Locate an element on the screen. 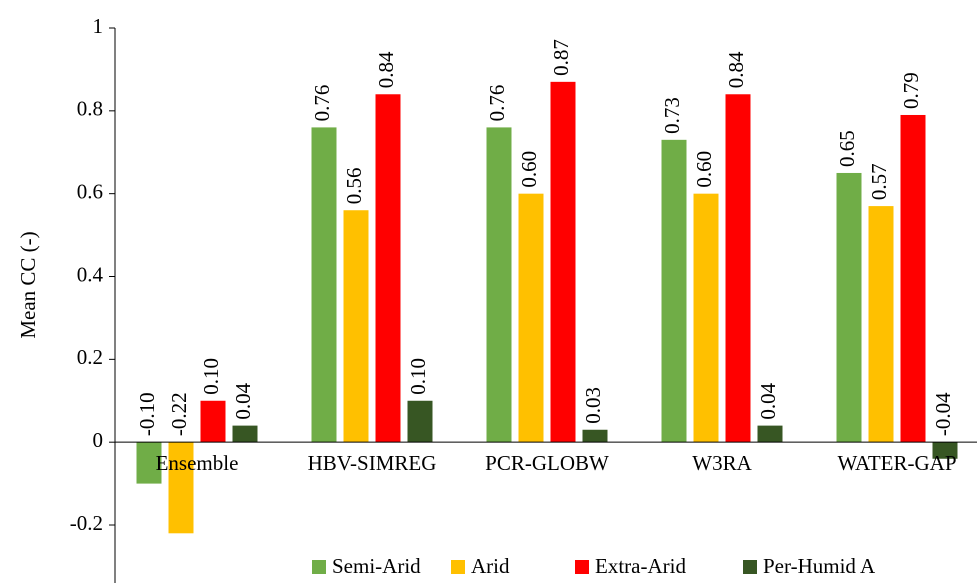  legend-label: Extra-Arid is located at coordinates (640, 566).